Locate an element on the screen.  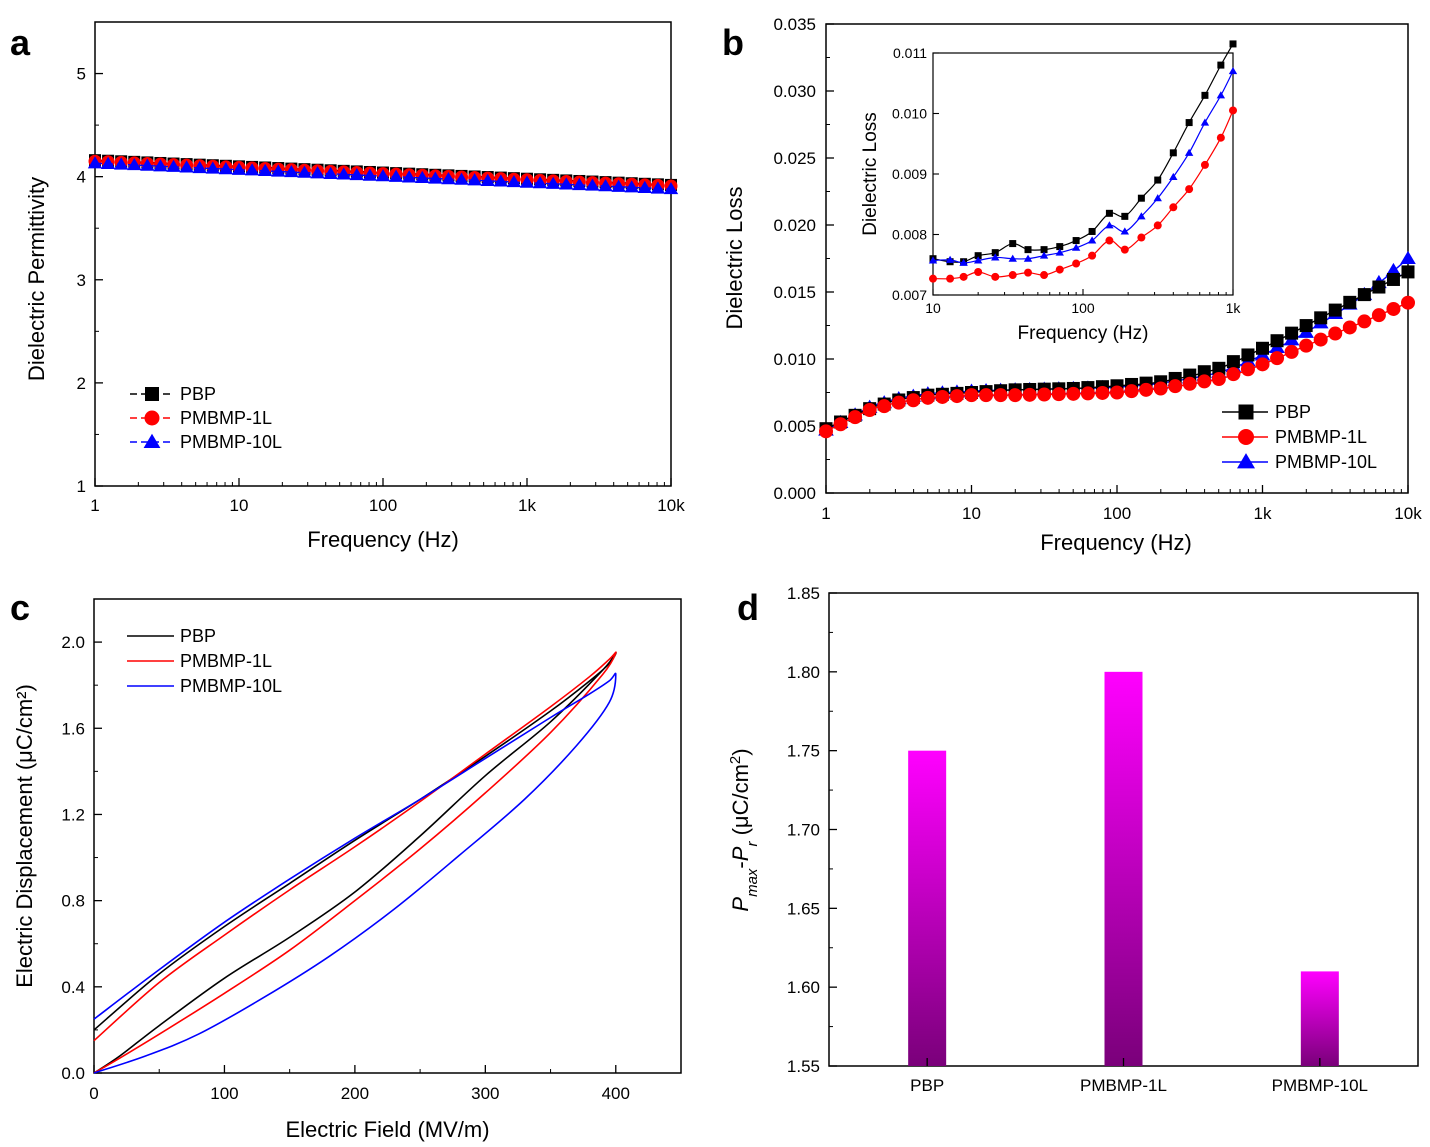
bar-PBP is located at coordinates (927, 908).